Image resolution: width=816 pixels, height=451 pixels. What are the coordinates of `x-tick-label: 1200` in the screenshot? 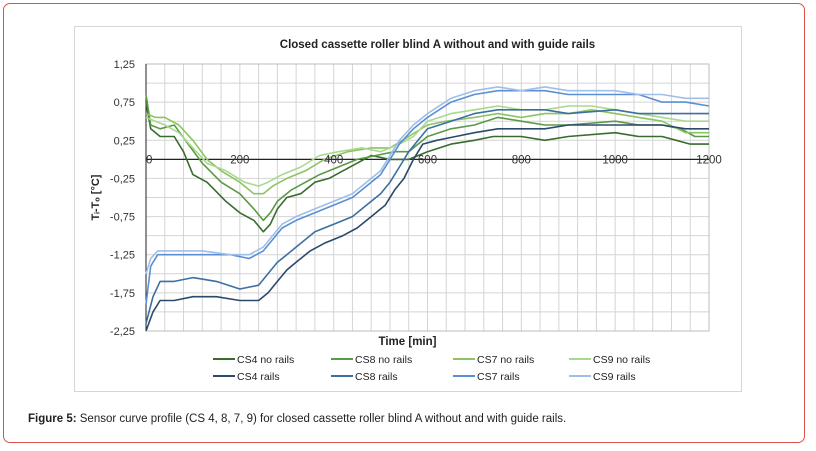 It's located at (709, 160).